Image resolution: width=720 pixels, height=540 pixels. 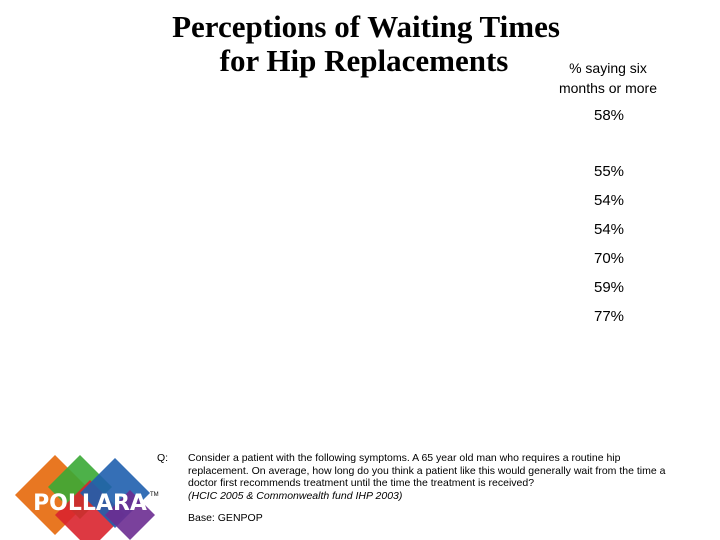 I want to click on value: 59%, so click(x=609, y=287).